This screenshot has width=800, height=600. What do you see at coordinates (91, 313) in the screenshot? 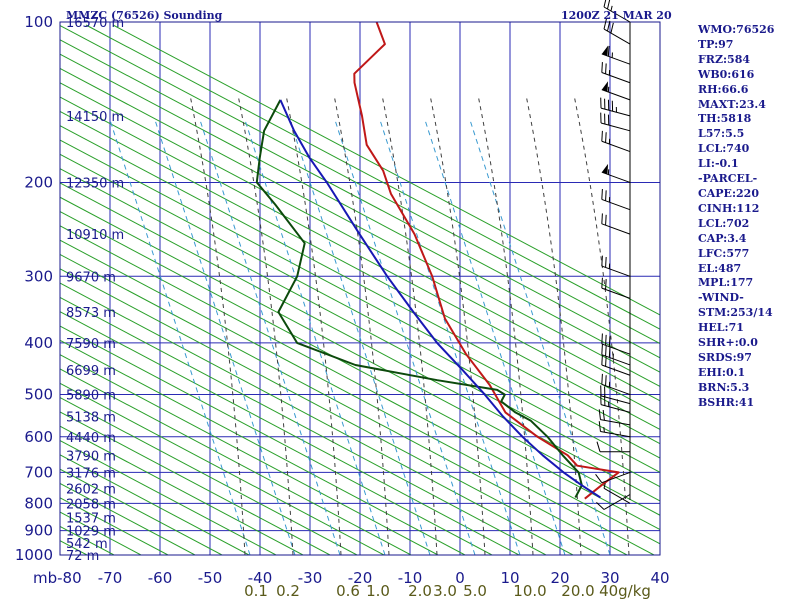
I see `height-label: 8573 m` at bounding box center [91, 313].